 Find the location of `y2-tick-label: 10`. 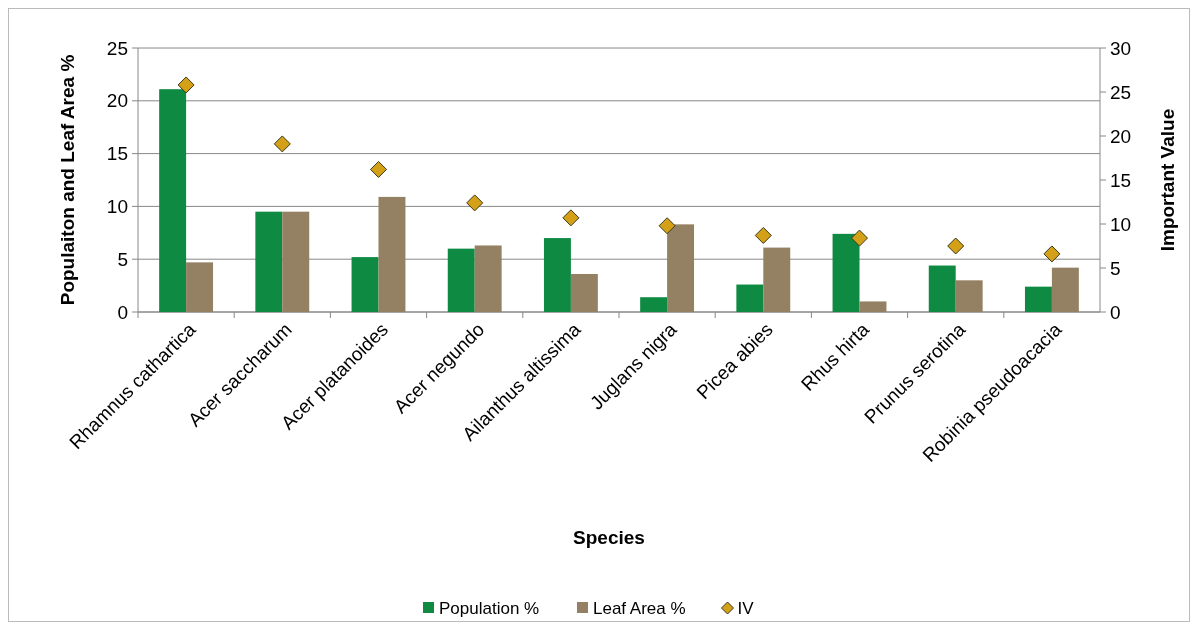

y2-tick-label: 10 is located at coordinates (1121, 224).